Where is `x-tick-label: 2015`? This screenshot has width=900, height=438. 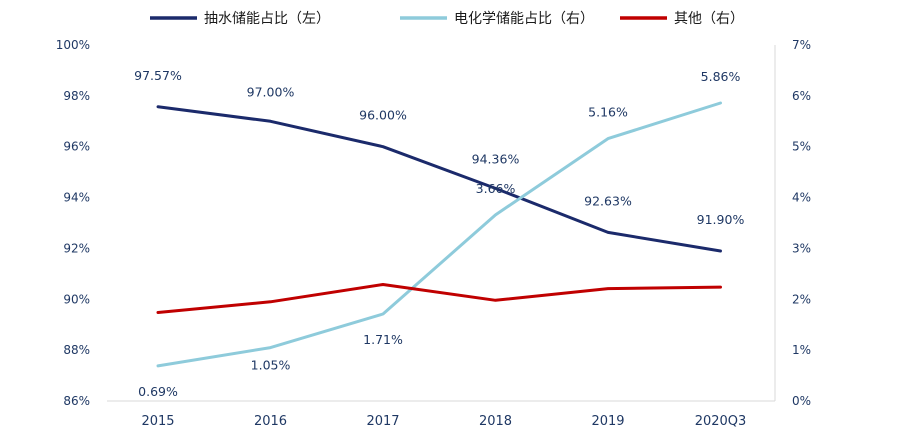 x-tick-label: 2015 is located at coordinates (157, 421).